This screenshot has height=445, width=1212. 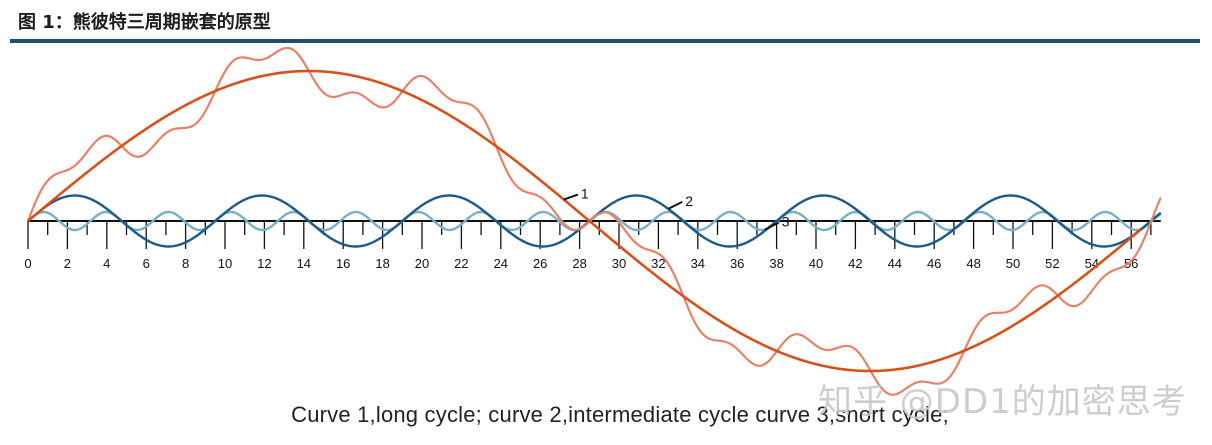 I want to click on x-tick-label: 2, so click(x=67, y=263).